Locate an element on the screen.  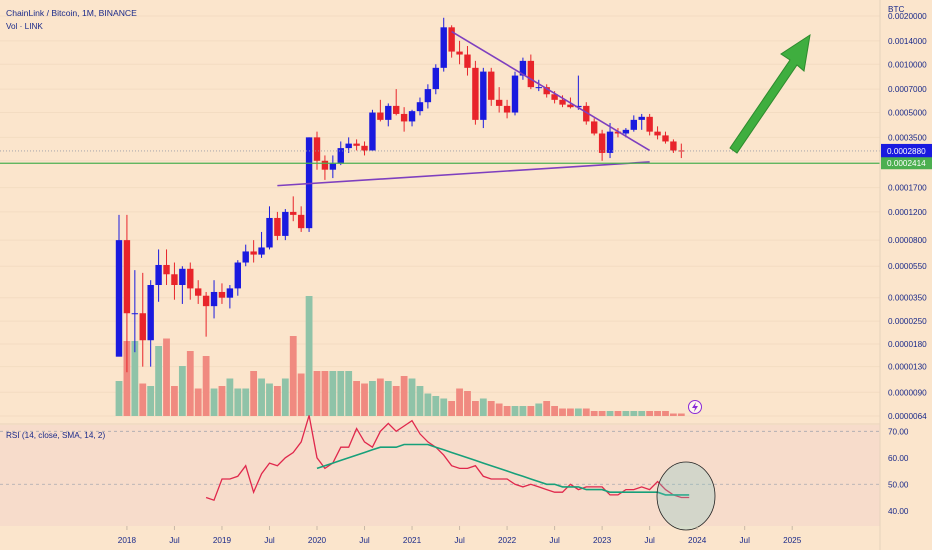
triangle-resistance-line is located at coordinates (551, 91).